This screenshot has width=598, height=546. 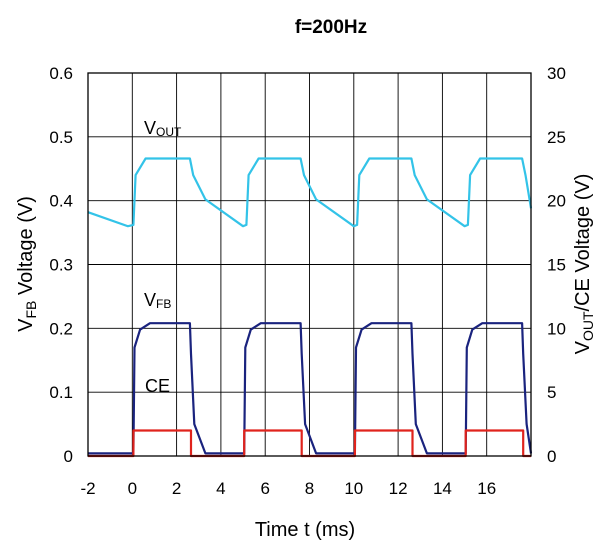 I want to click on chart-title: f=200Hz, so click(x=331, y=27).